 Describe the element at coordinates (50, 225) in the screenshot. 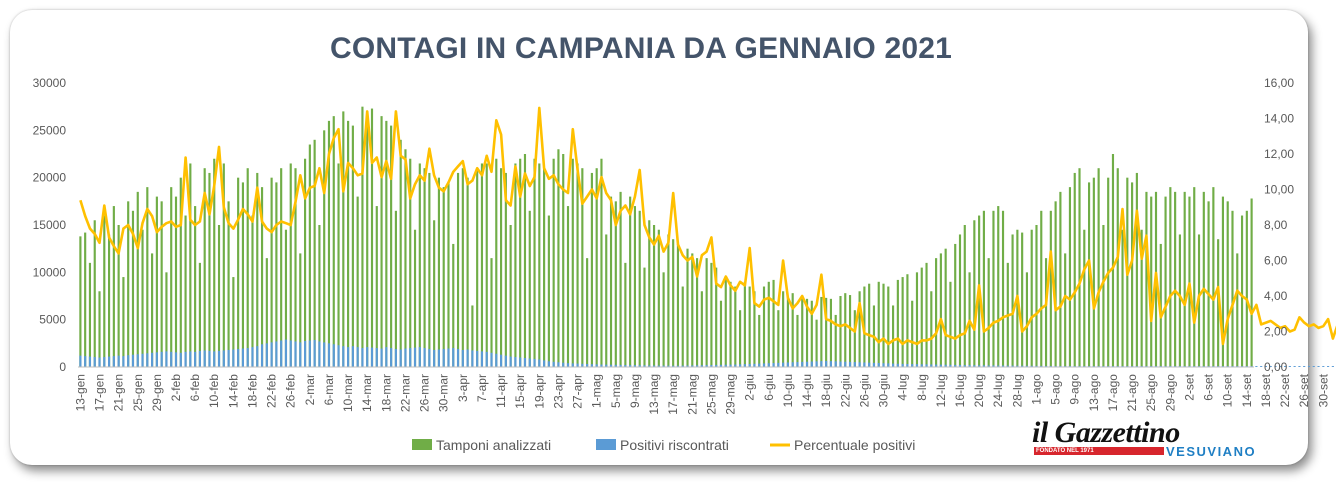

I see `left-tick-label: 15000` at that location.